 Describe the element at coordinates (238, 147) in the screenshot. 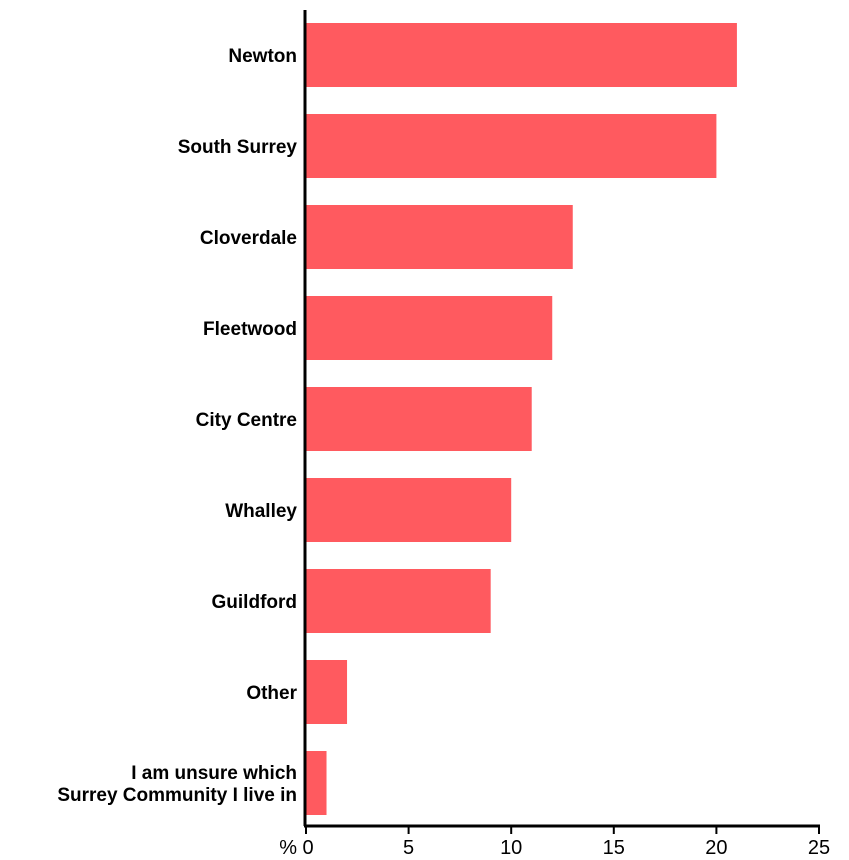

I see `category-label: South Surrey` at that location.